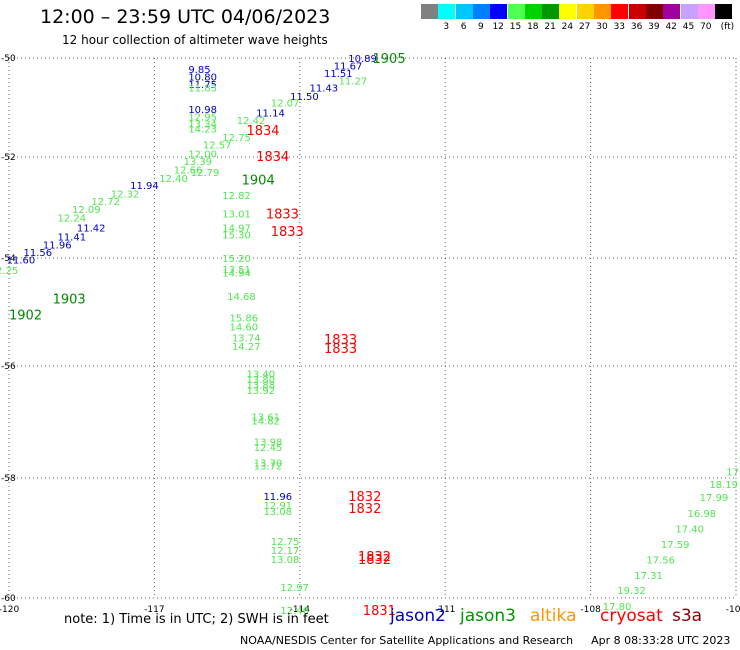 Image resolution: width=740 pixels, height=650 pixels. Describe the element at coordinates (446, 27) in the screenshot. I see `legend-label: 3` at that location.